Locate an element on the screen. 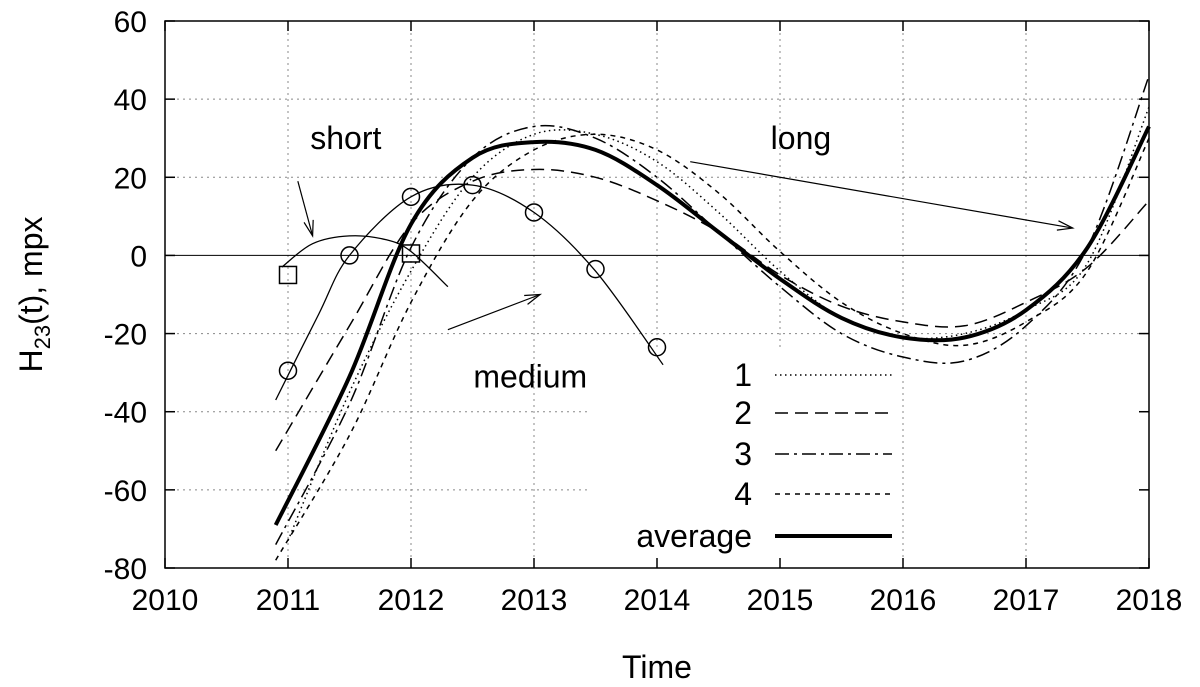 This screenshot has height=687, width=1200. annotation-short: short is located at coordinates (345, 138).